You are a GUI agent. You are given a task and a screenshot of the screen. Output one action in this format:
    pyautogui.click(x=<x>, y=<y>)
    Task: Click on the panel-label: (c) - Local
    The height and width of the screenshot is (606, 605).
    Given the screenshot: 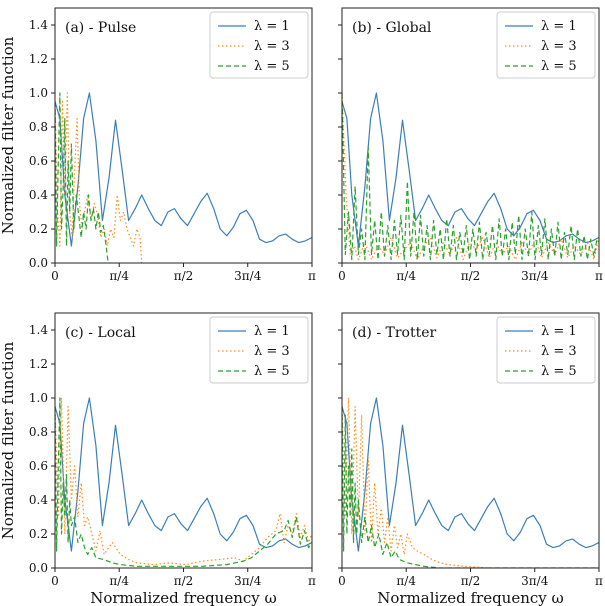 What is the action you would take?
    pyautogui.click(x=100, y=333)
    